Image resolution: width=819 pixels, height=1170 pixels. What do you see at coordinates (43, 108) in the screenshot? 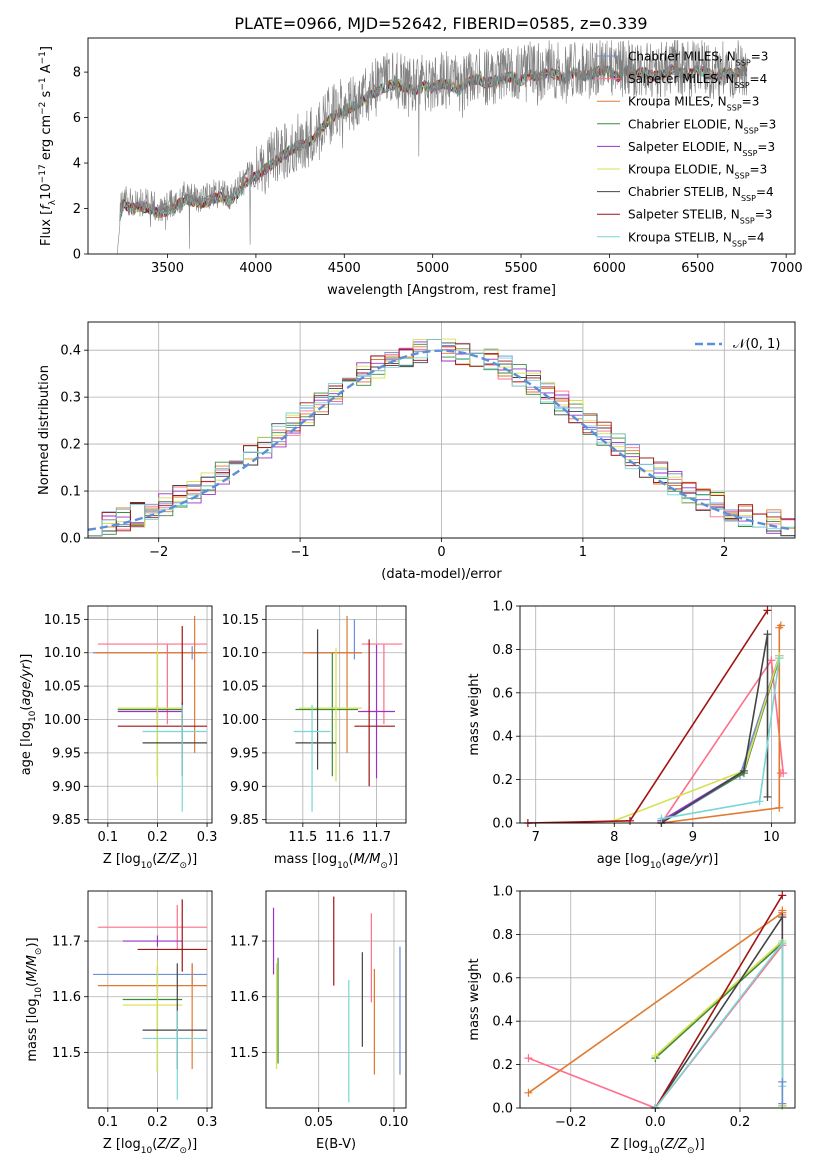
I see `y-axis-label-part: −2` at bounding box center [43, 108].